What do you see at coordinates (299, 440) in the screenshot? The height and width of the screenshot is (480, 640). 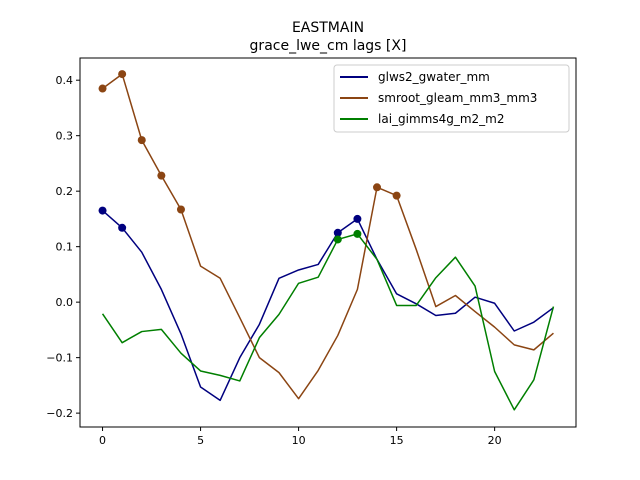 I see `x-tick-label: 10` at bounding box center [299, 440].